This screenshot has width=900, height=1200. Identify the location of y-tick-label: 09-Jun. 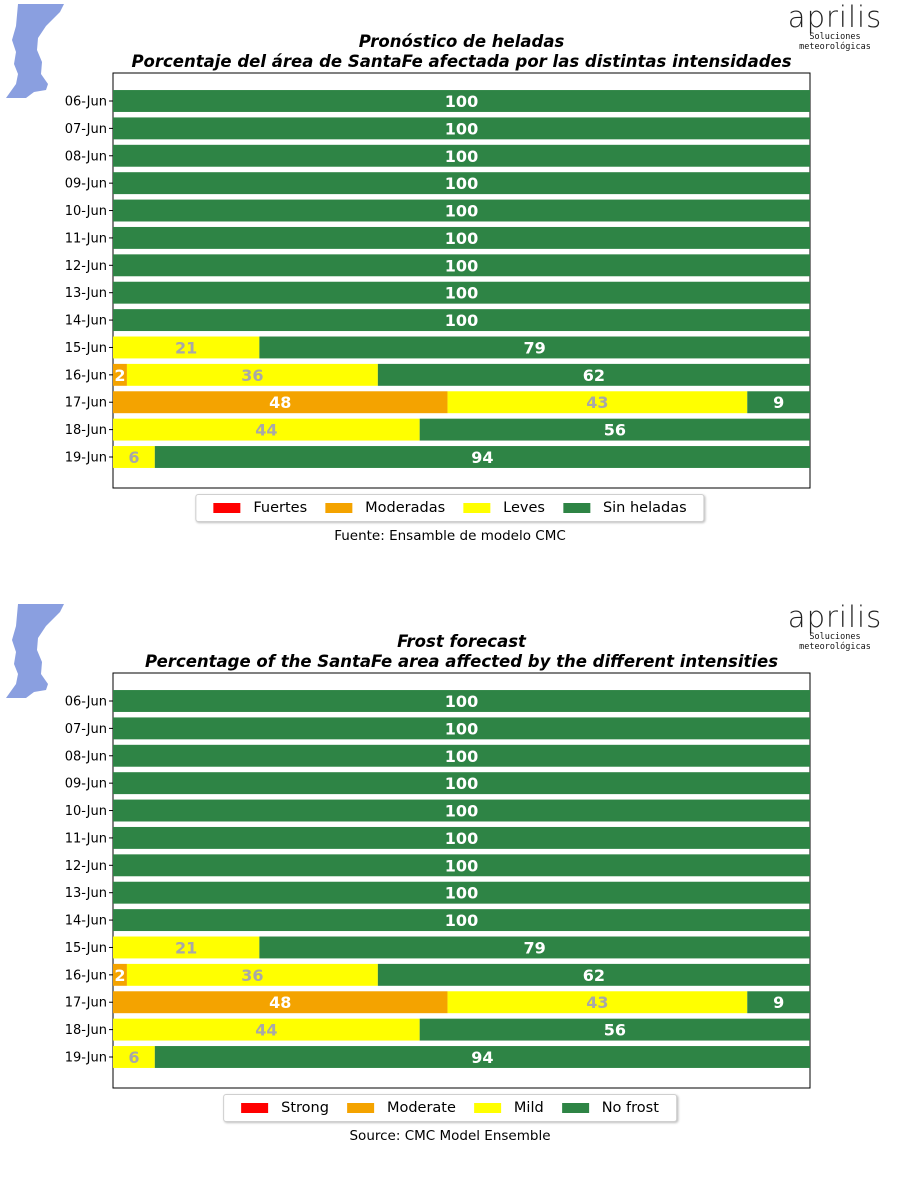
(86, 184).